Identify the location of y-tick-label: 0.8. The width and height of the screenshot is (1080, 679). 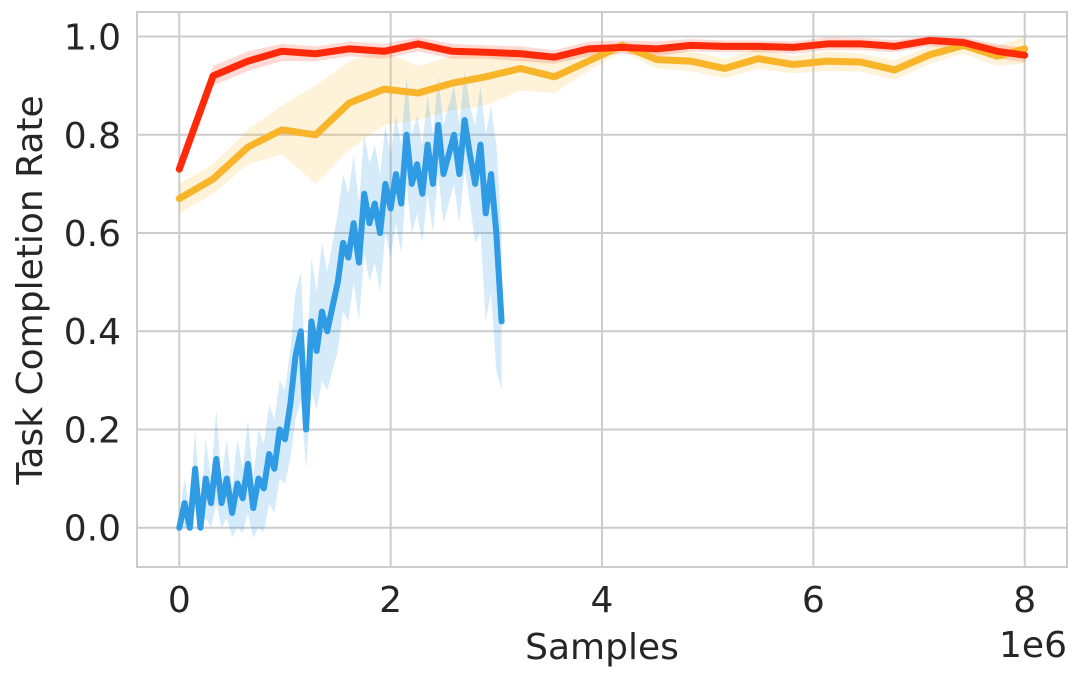
(92, 136).